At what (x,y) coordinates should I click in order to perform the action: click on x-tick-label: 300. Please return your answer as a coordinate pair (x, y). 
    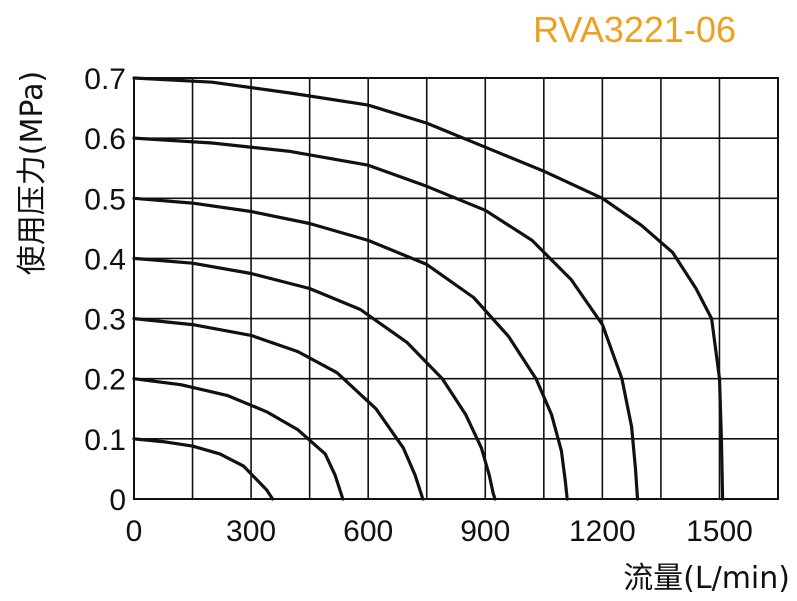
    Looking at the image, I should click on (251, 531).